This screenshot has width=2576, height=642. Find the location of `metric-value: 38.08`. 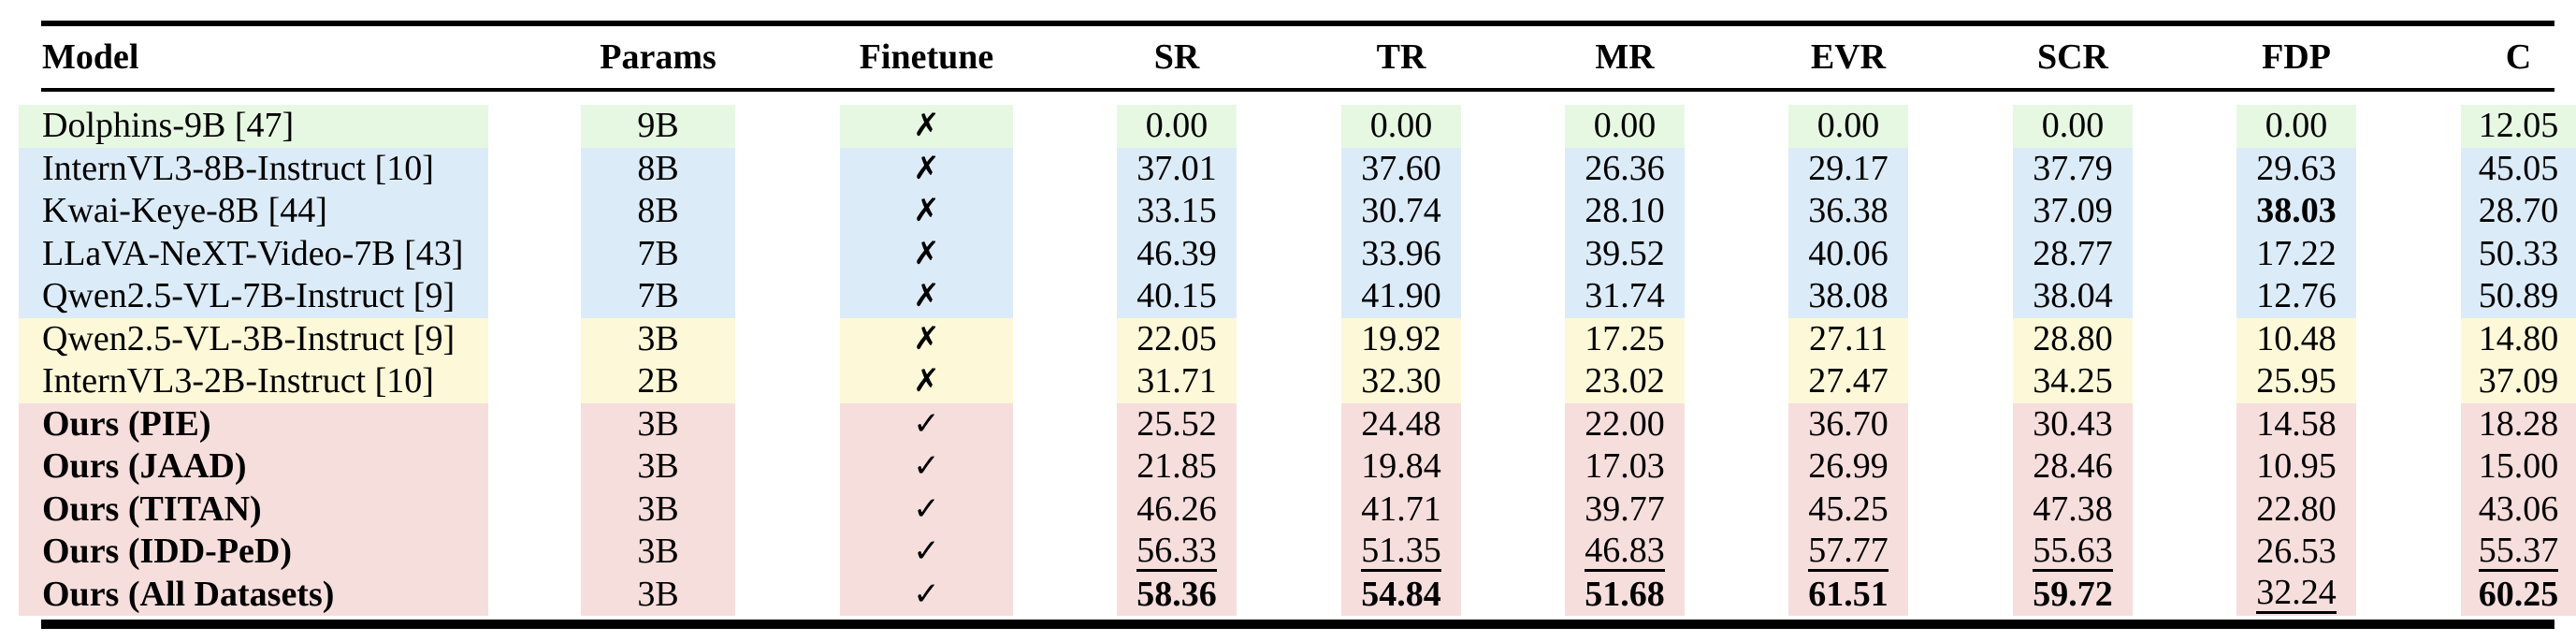

metric-value: 38.08 is located at coordinates (1848, 295).